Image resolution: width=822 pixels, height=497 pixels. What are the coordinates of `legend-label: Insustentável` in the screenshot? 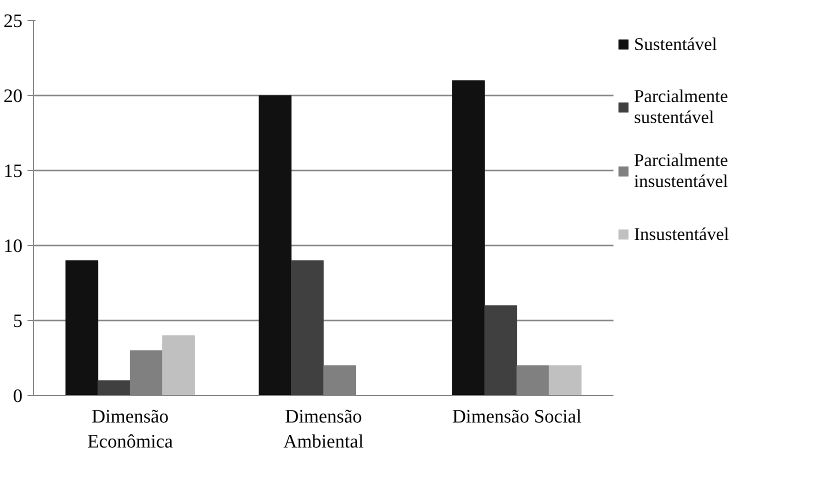 It's located at (681, 234).